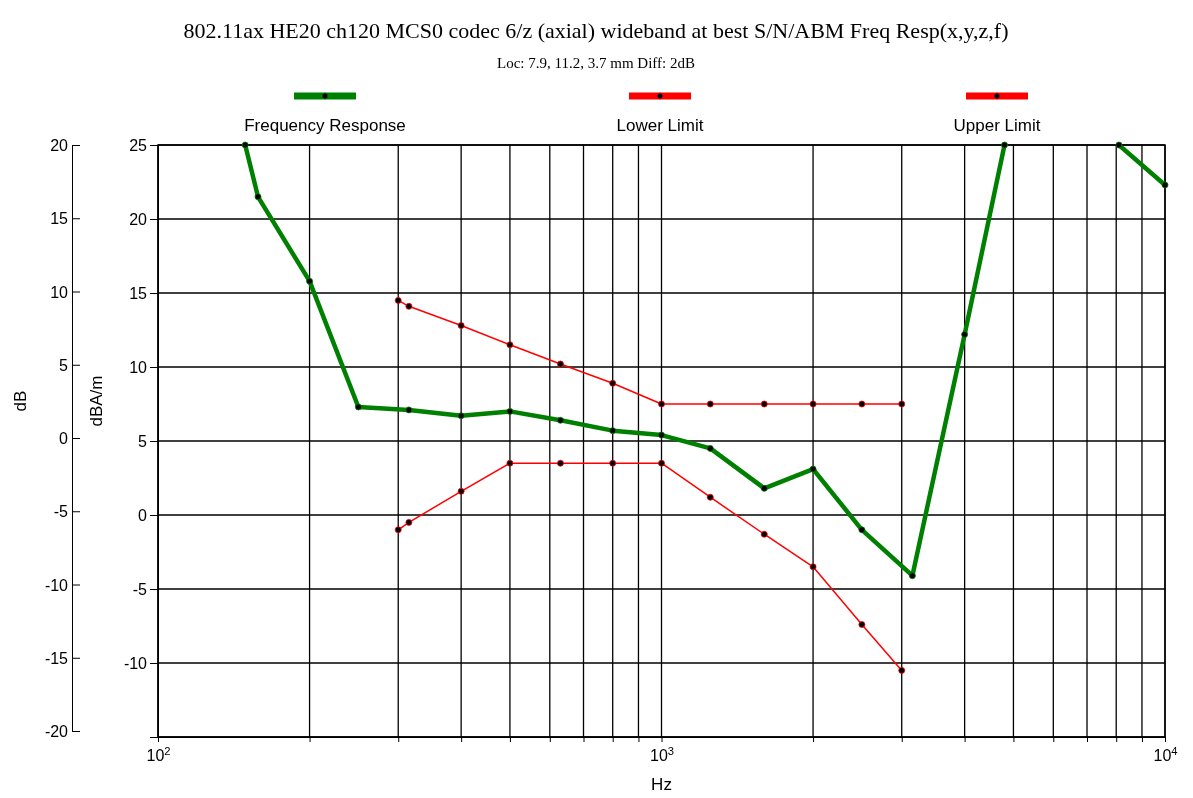  I want to click on y-tick-label: 20, so click(138, 219).